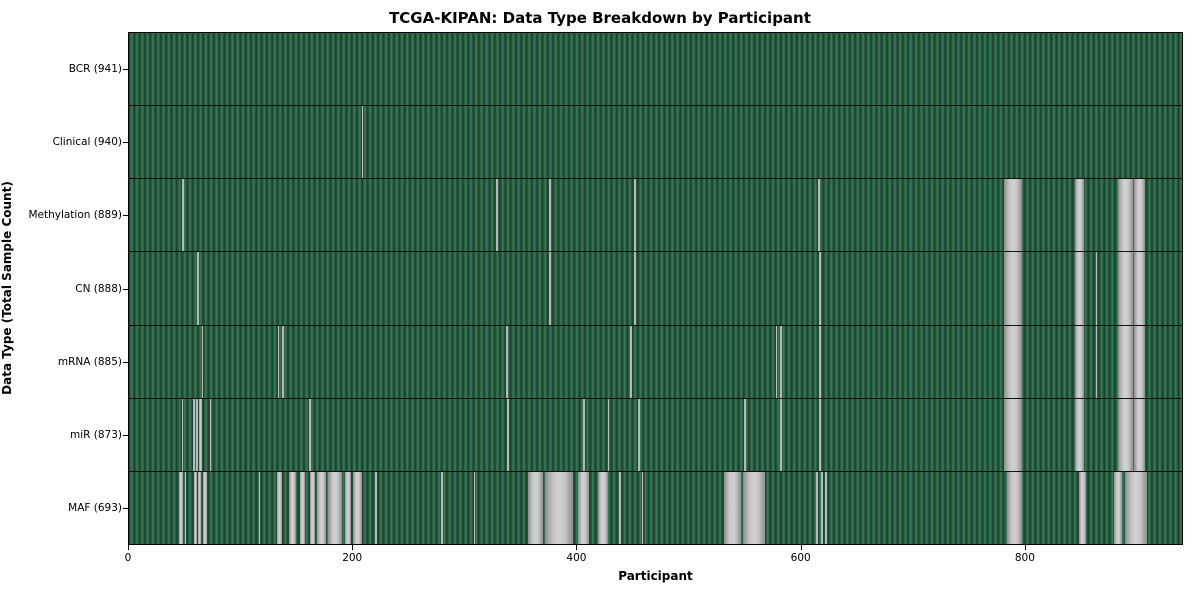 The height and width of the screenshot is (600, 1200). Describe the element at coordinates (95, 508) in the screenshot. I see `ytick-label: MAF (693)` at that location.